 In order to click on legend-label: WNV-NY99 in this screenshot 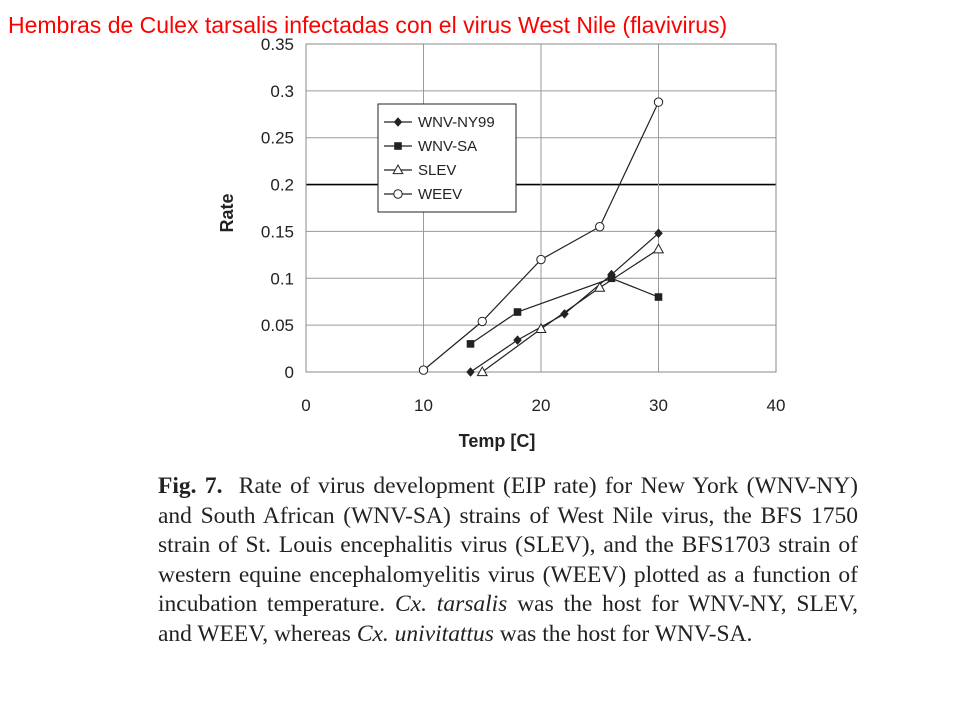, I will do `click(456, 122)`.